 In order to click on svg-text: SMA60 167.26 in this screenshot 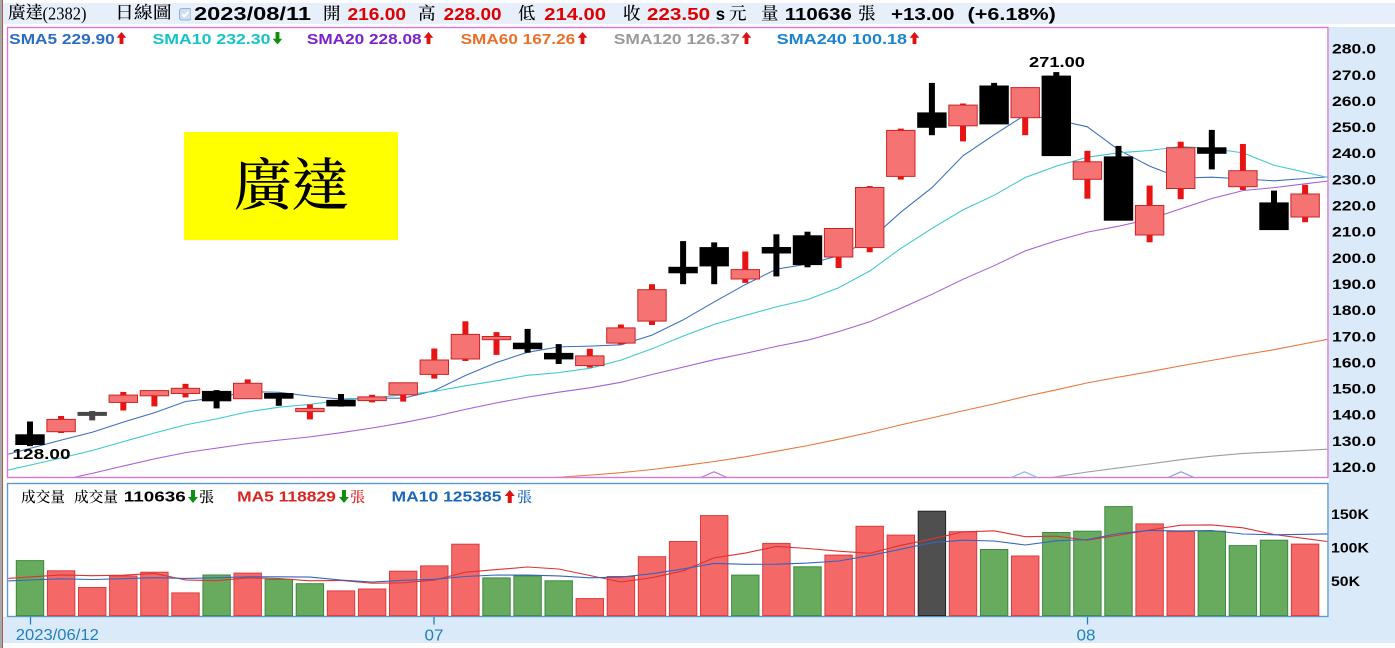, I will do `click(518, 39)`.